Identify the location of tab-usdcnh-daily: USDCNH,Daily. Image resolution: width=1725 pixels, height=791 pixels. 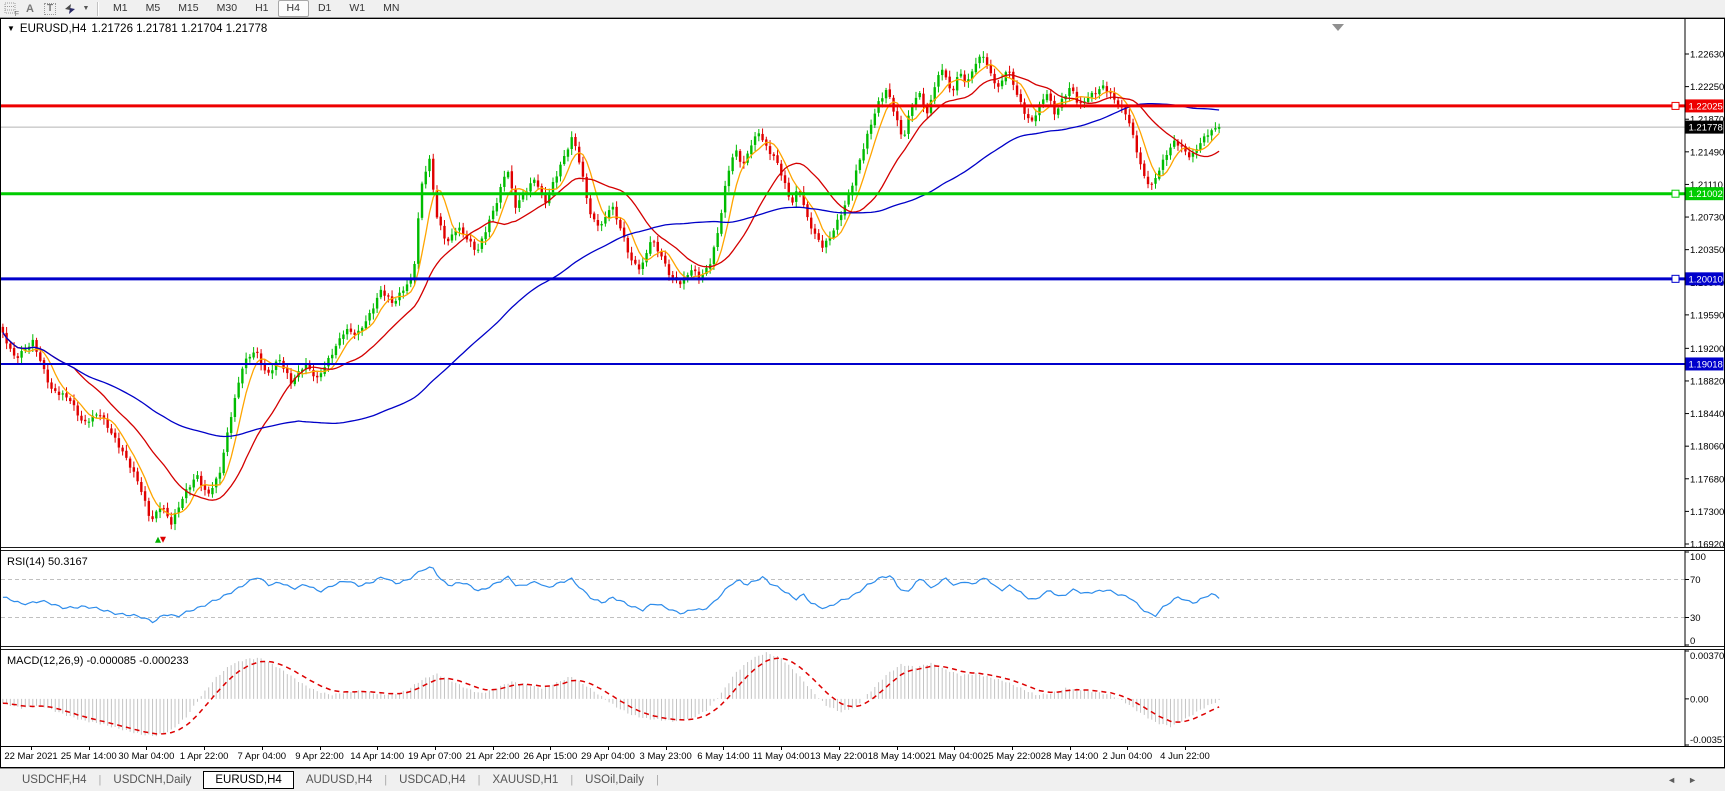
(152, 780).